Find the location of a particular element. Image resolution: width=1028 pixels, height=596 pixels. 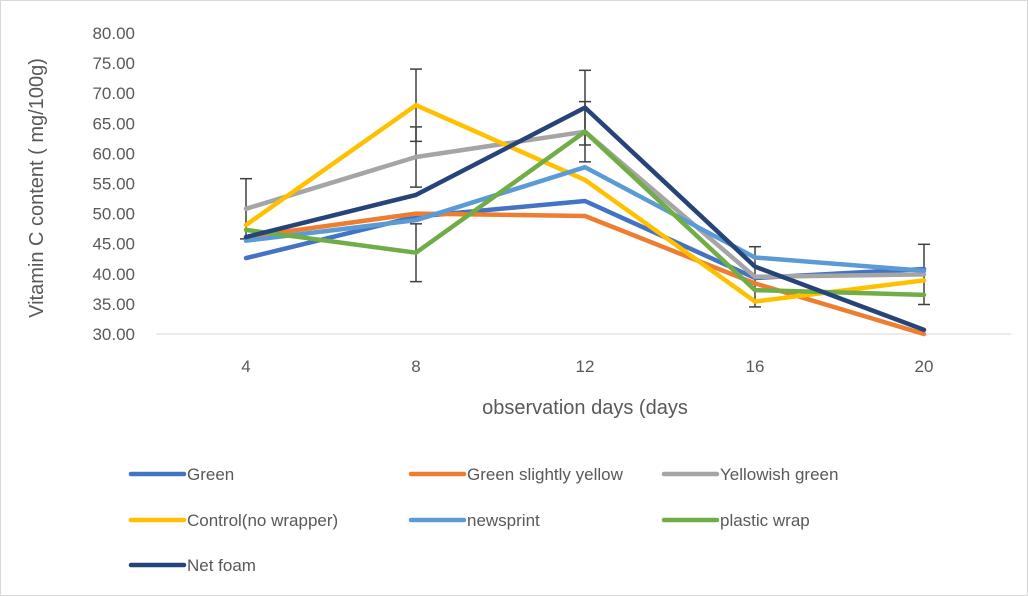

y-tick-label: 80.00 is located at coordinates (113, 33).